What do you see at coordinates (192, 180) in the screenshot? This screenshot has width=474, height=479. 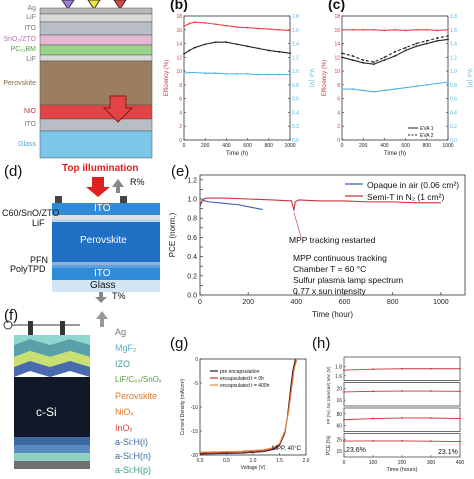 I see `y-tick-label: 1.2` at bounding box center [192, 180].